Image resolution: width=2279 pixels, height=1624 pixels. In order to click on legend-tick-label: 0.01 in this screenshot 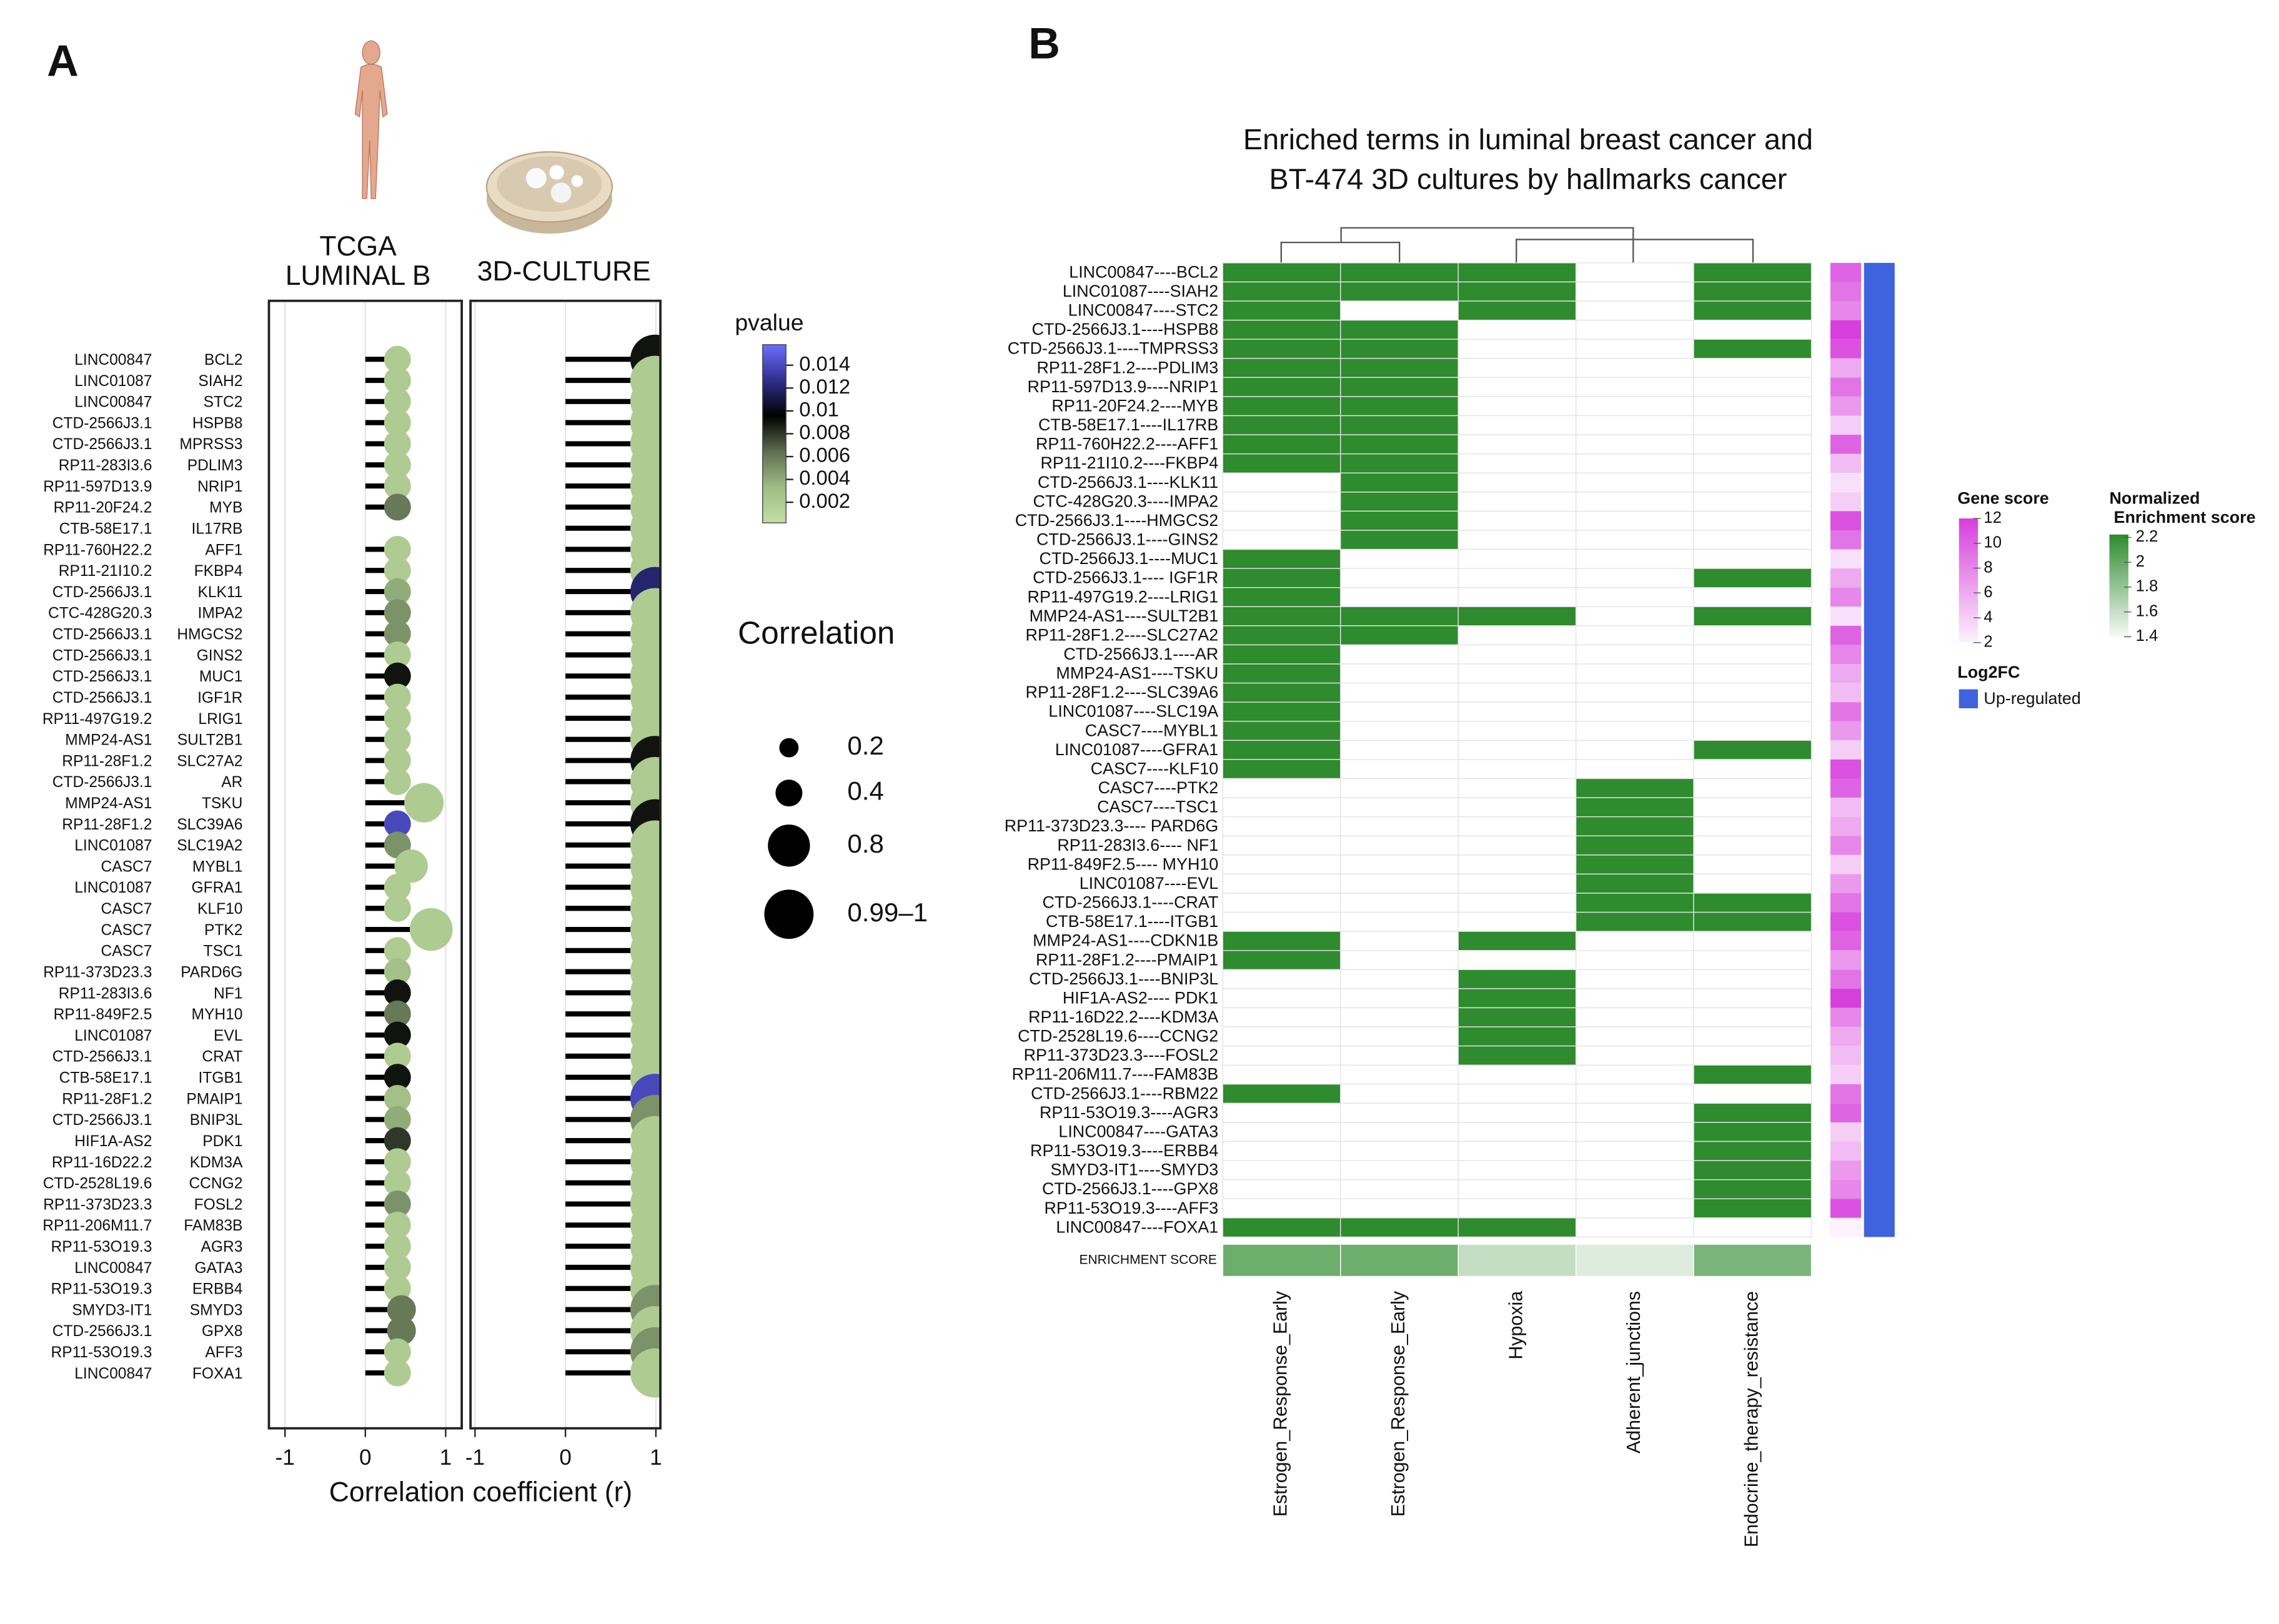, I will do `click(819, 408)`.